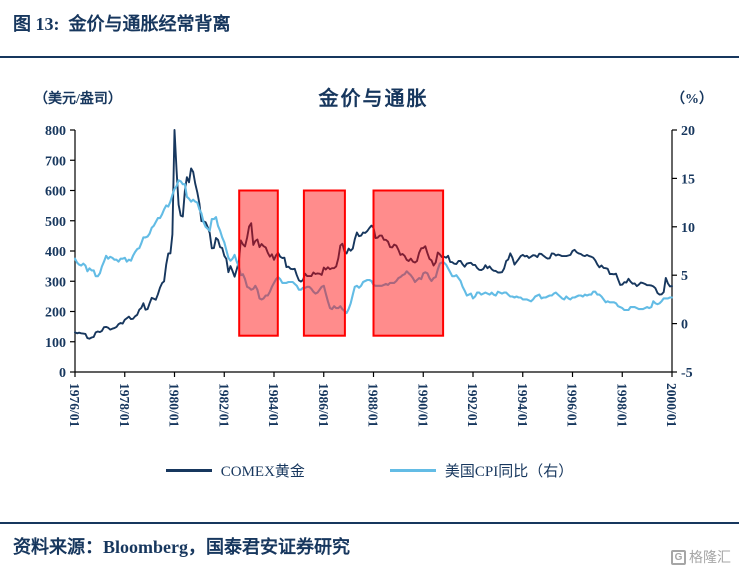 This screenshot has width=739, height=577. Describe the element at coordinates (262, 472) in the screenshot. I see `legend-label-comex-gold: COMEX黄金` at that location.